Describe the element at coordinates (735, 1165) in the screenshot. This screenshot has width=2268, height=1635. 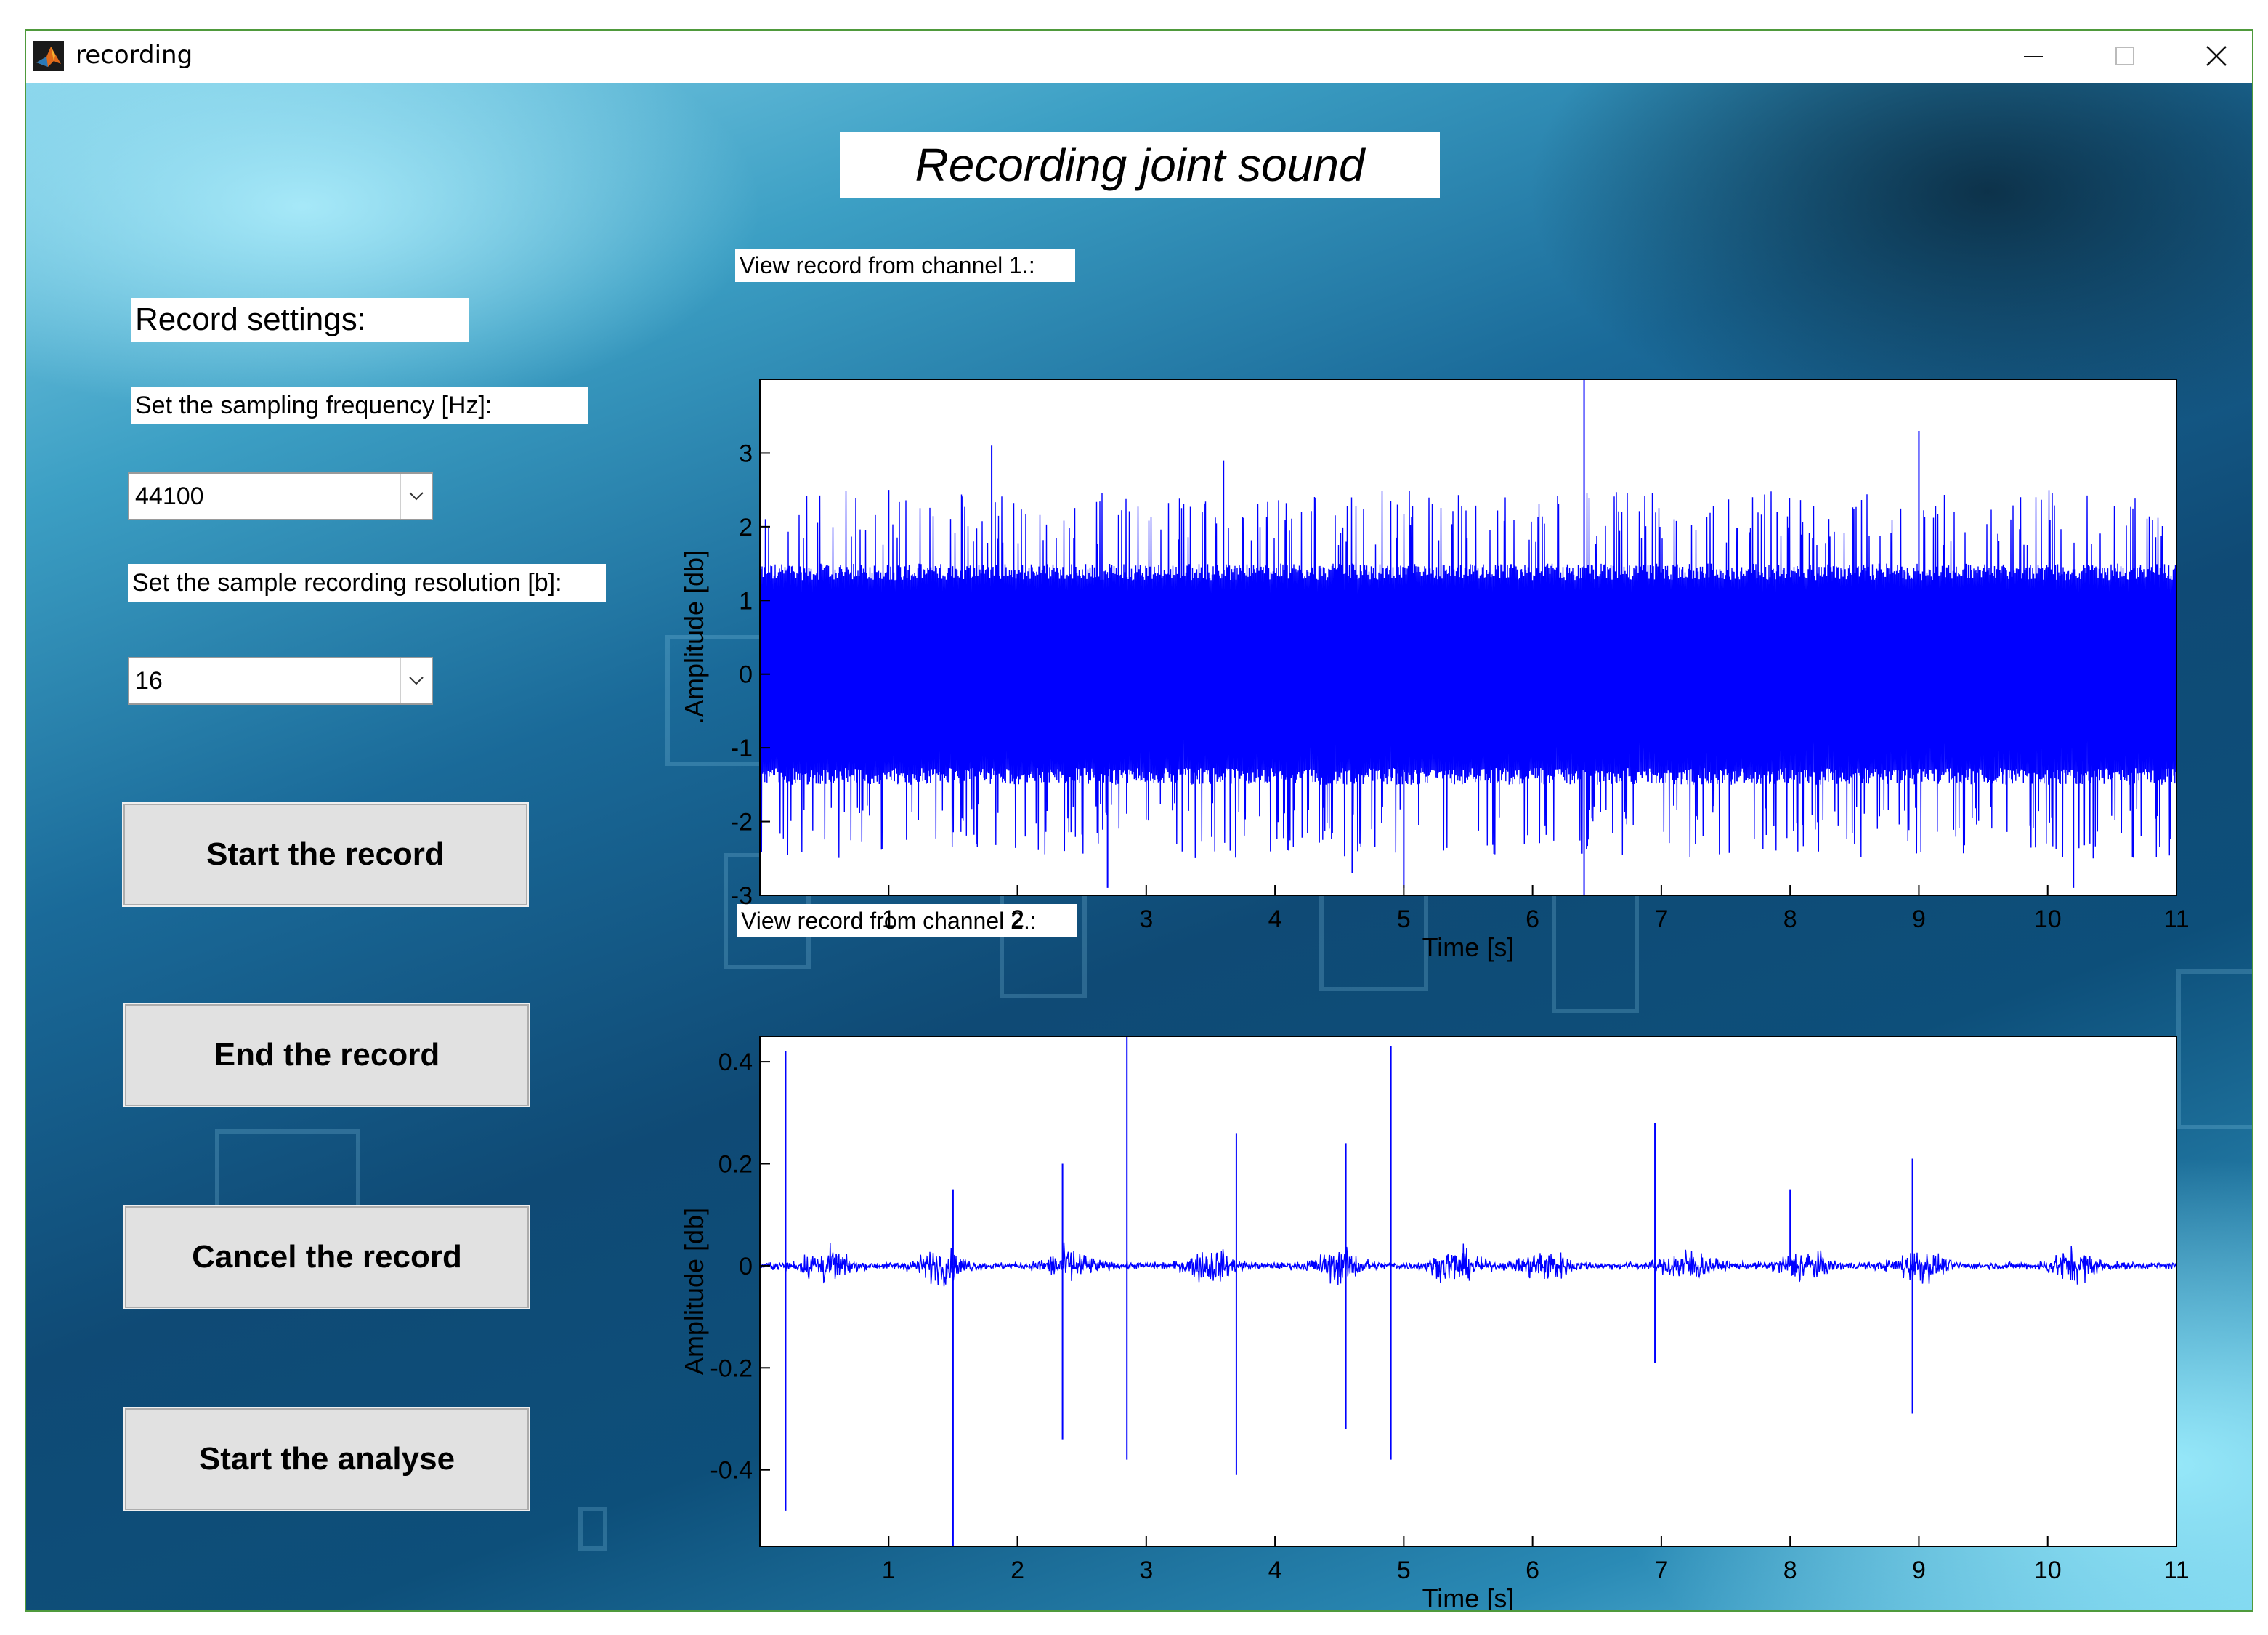
I see `y-tick-label: 0.2` at that location.